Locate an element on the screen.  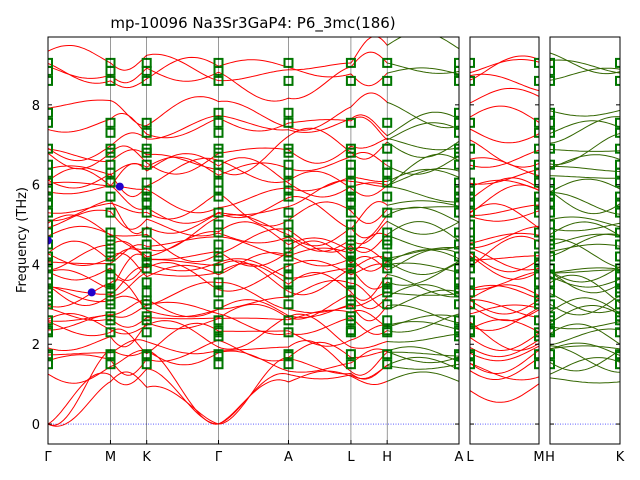
highlighted-point is located at coordinates (119, 186).